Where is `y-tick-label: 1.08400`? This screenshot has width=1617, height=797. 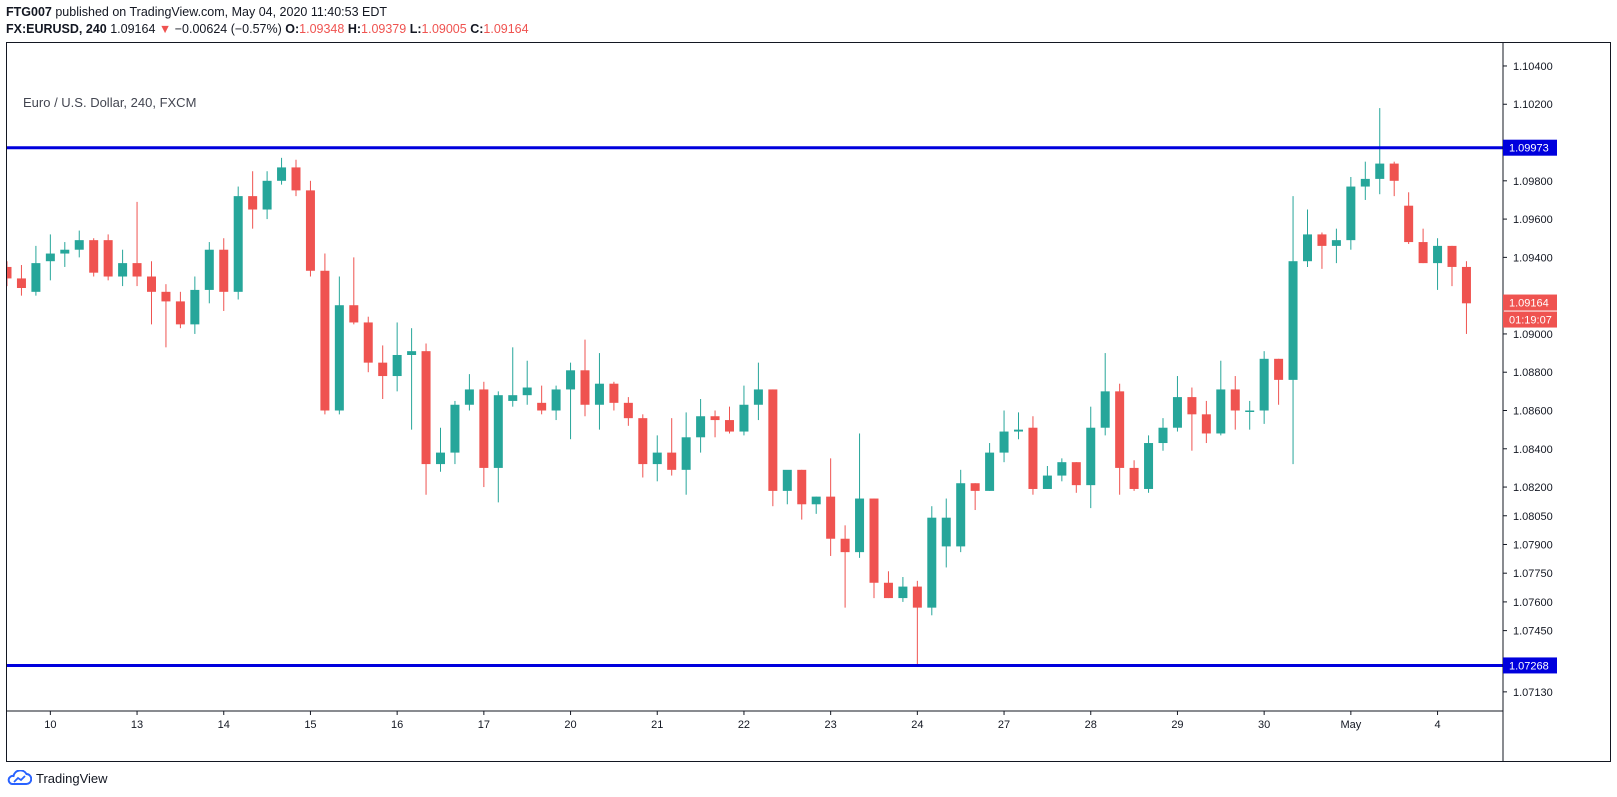 y-tick-label: 1.08400 is located at coordinates (1533, 450).